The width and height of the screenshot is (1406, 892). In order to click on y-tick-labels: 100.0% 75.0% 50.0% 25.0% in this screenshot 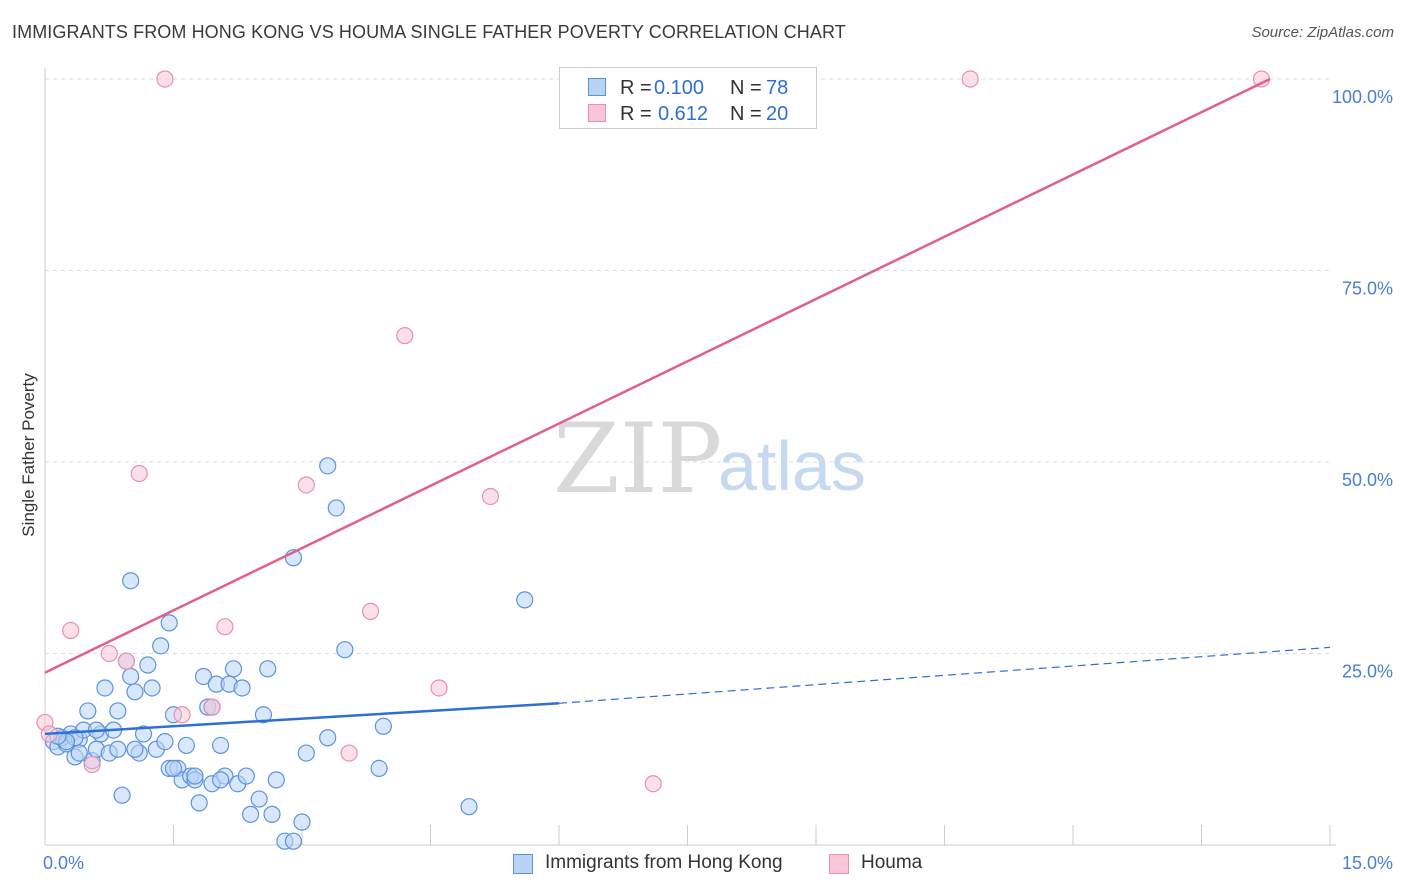, I will do `click(1362, 384)`.